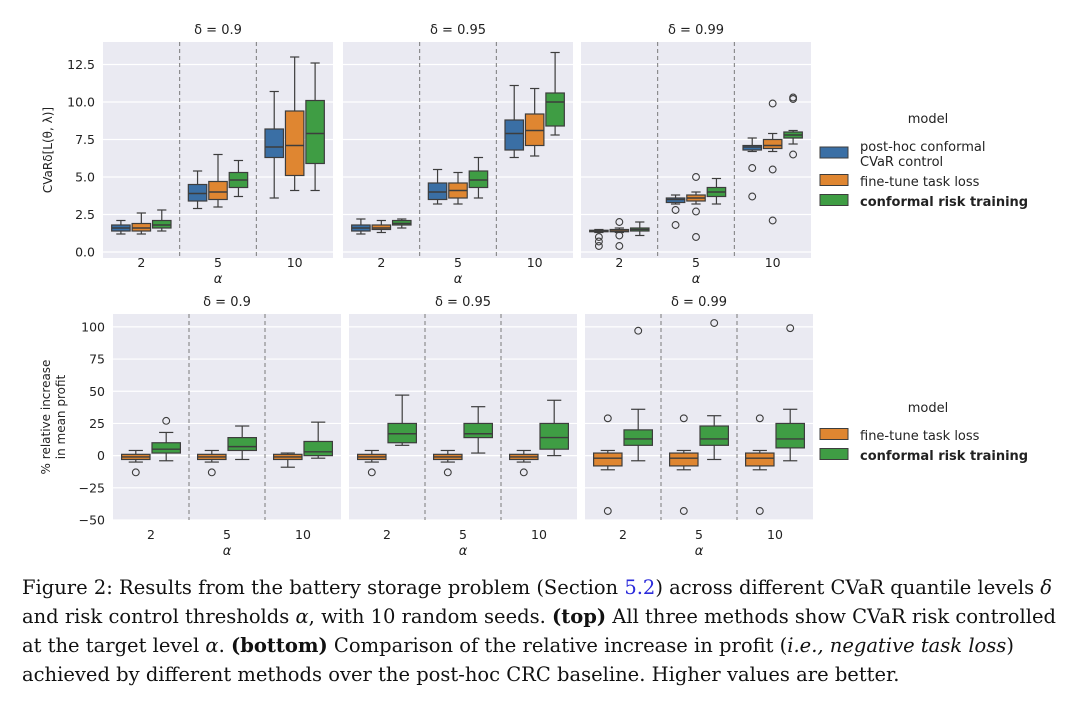 The image size is (1080, 720). Describe the element at coordinates (61, 416) in the screenshot. I see `y-axis-label-line: in mean profit` at that location.